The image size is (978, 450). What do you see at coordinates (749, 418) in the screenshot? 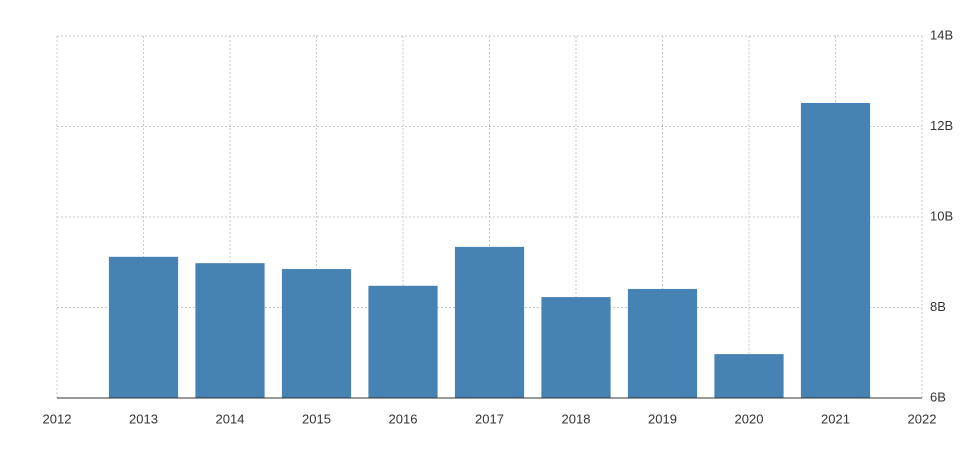
I see `x-tick-label: 2020` at bounding box center [749, 418].